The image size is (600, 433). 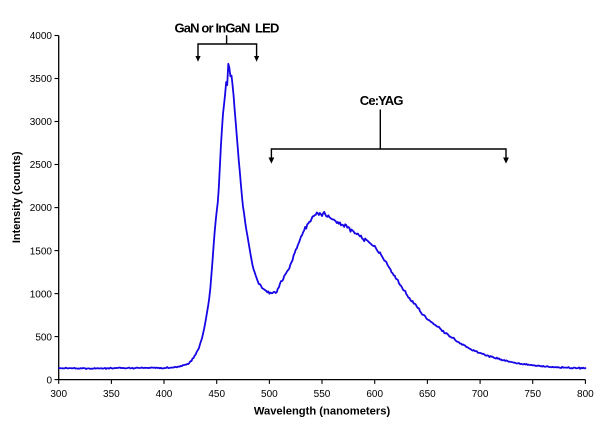 What do you see at coordinates (41, 208) in the screenshot?
I see `svg-text: 2000` at bounding box center [41, 208].